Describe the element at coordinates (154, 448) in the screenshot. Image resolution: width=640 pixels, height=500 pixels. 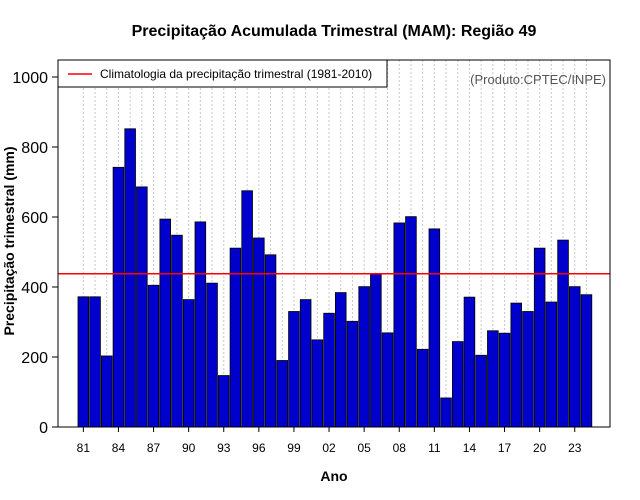
I see `x-tick-label: 87` at that location.